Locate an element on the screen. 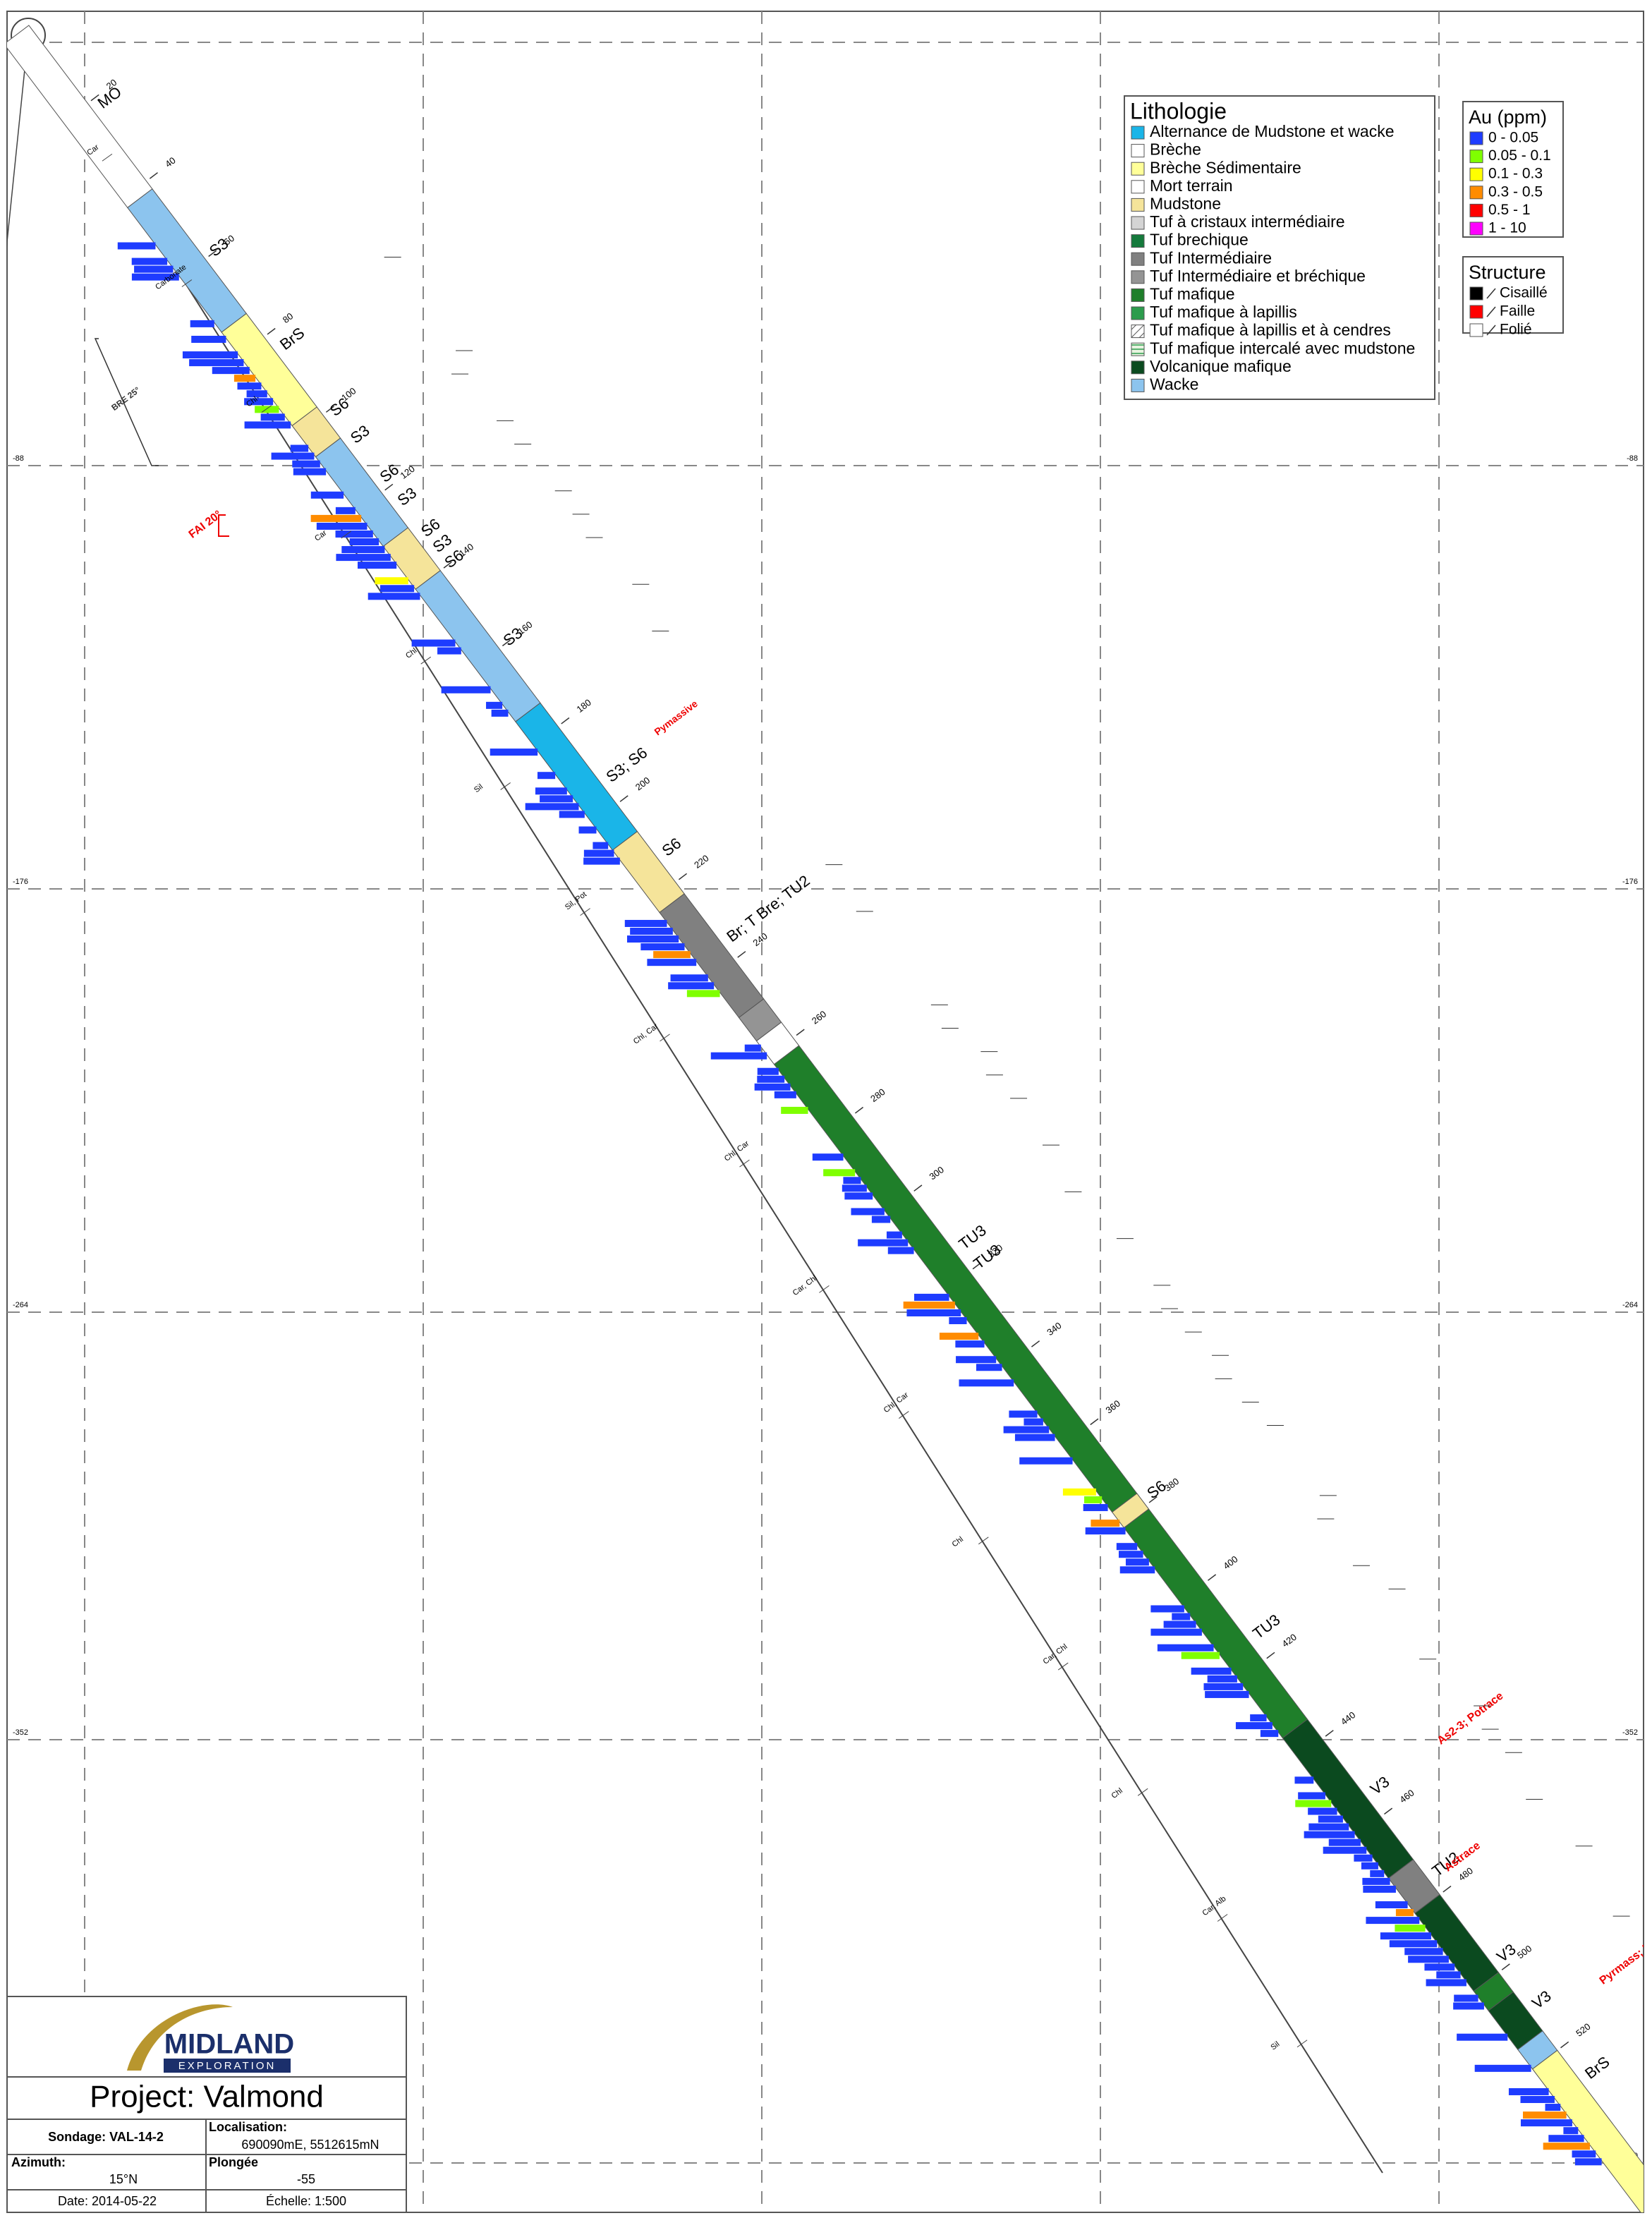  depth-label: 340 is located at coordinates (1054, 1329).